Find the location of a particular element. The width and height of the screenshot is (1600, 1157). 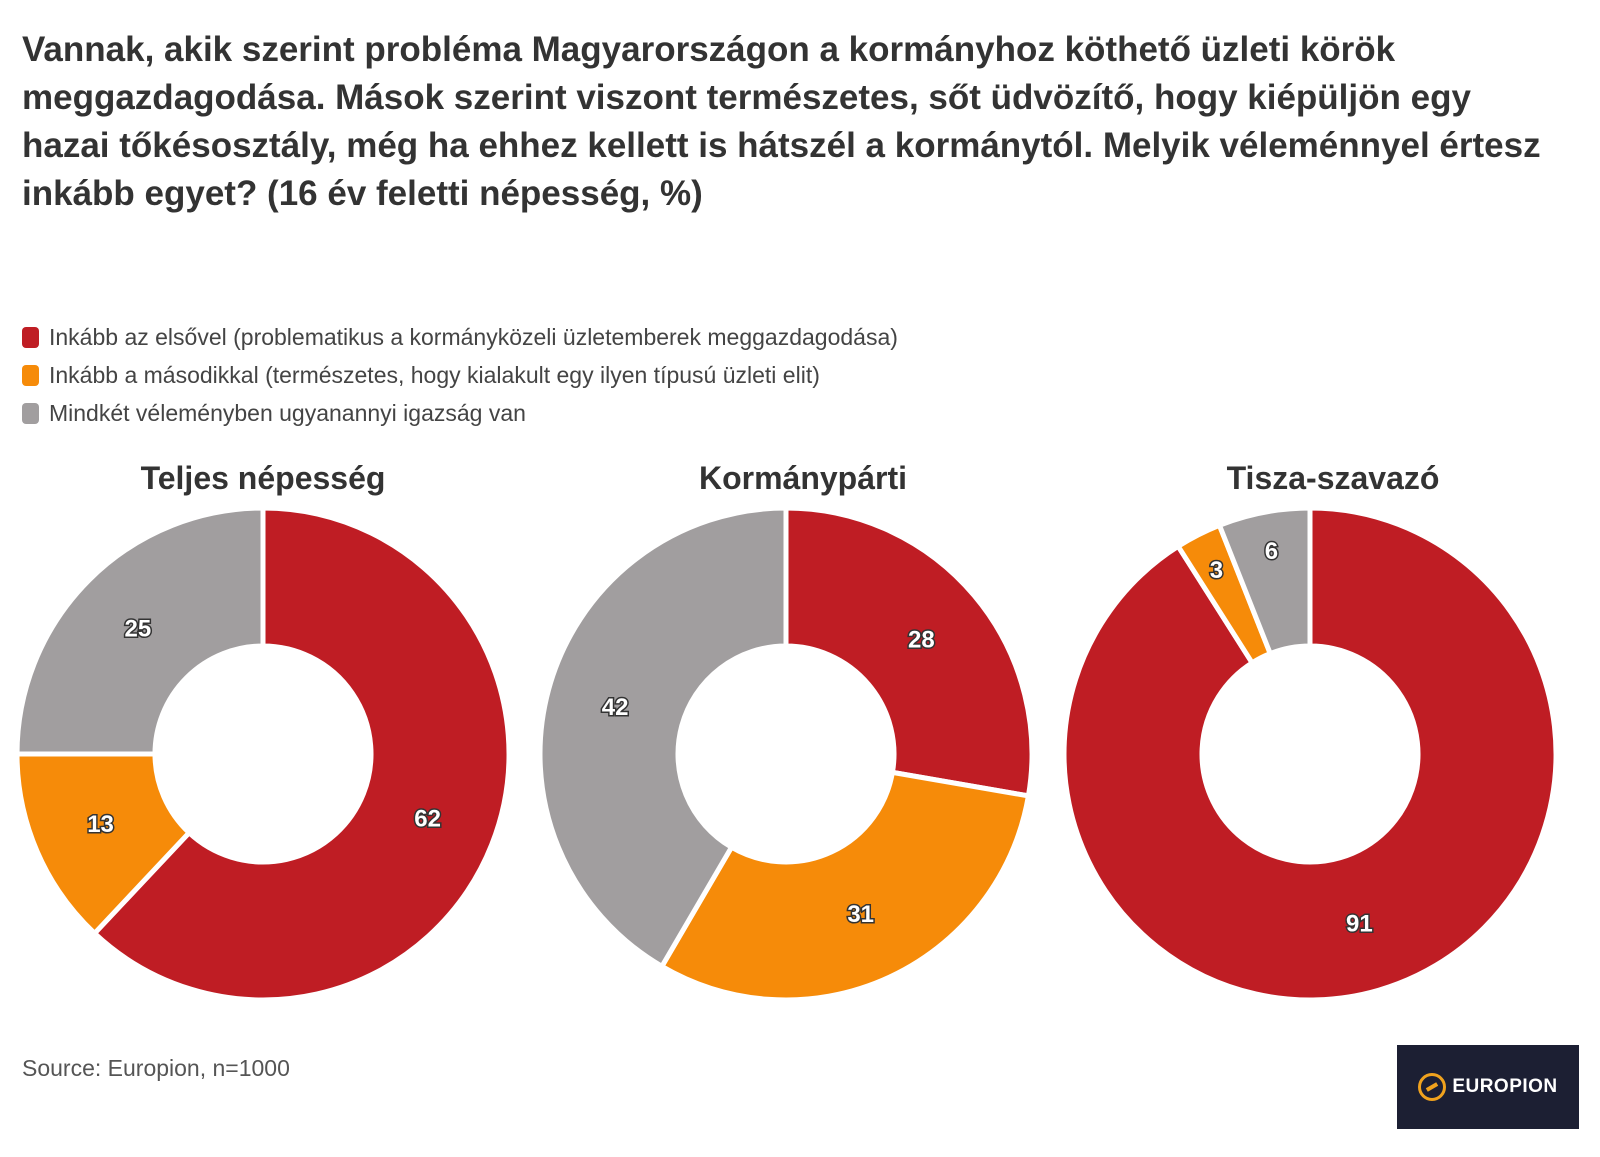

donut-data-label: 6 is located at coordinates (1271, 551).